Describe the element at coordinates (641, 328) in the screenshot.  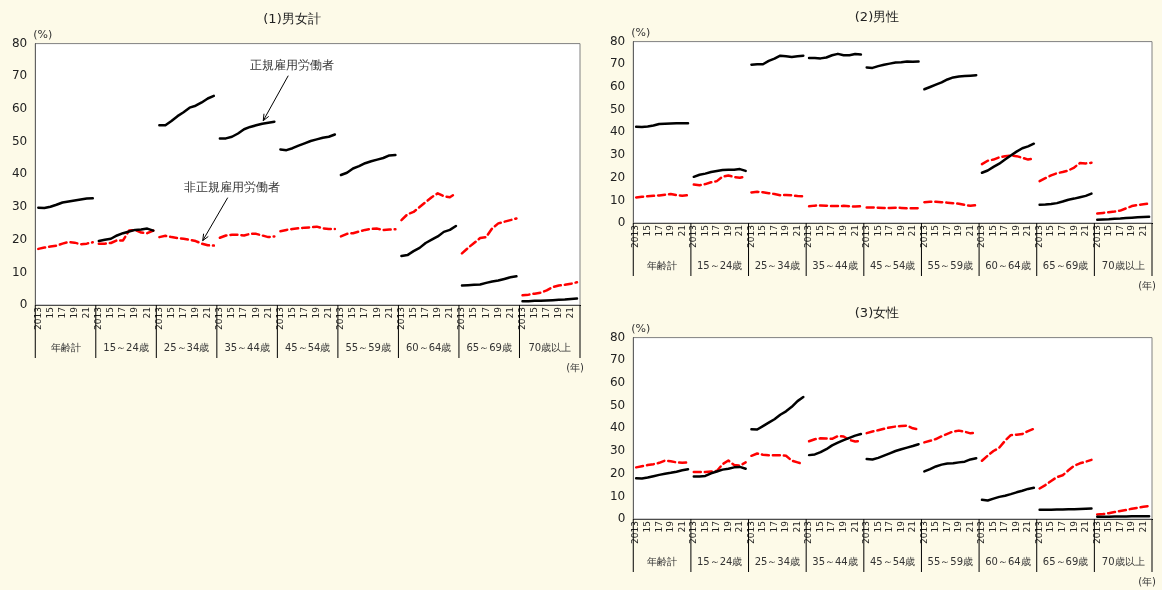
I see `y-axis-title: (%)` at that location.